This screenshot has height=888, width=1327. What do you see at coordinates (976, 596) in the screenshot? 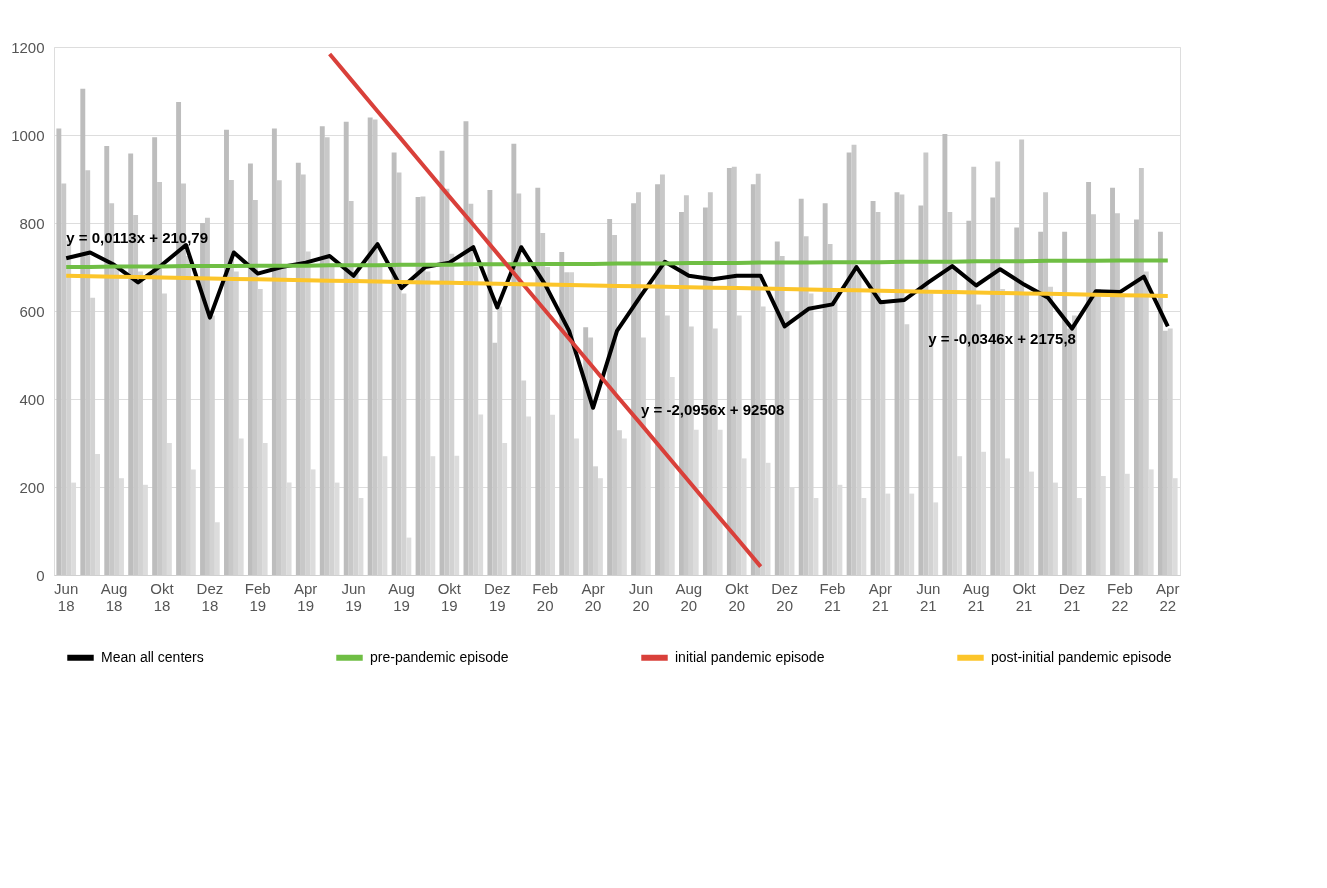
I see `x-tick-label: Aug 21` at bounding box center [976, 596].